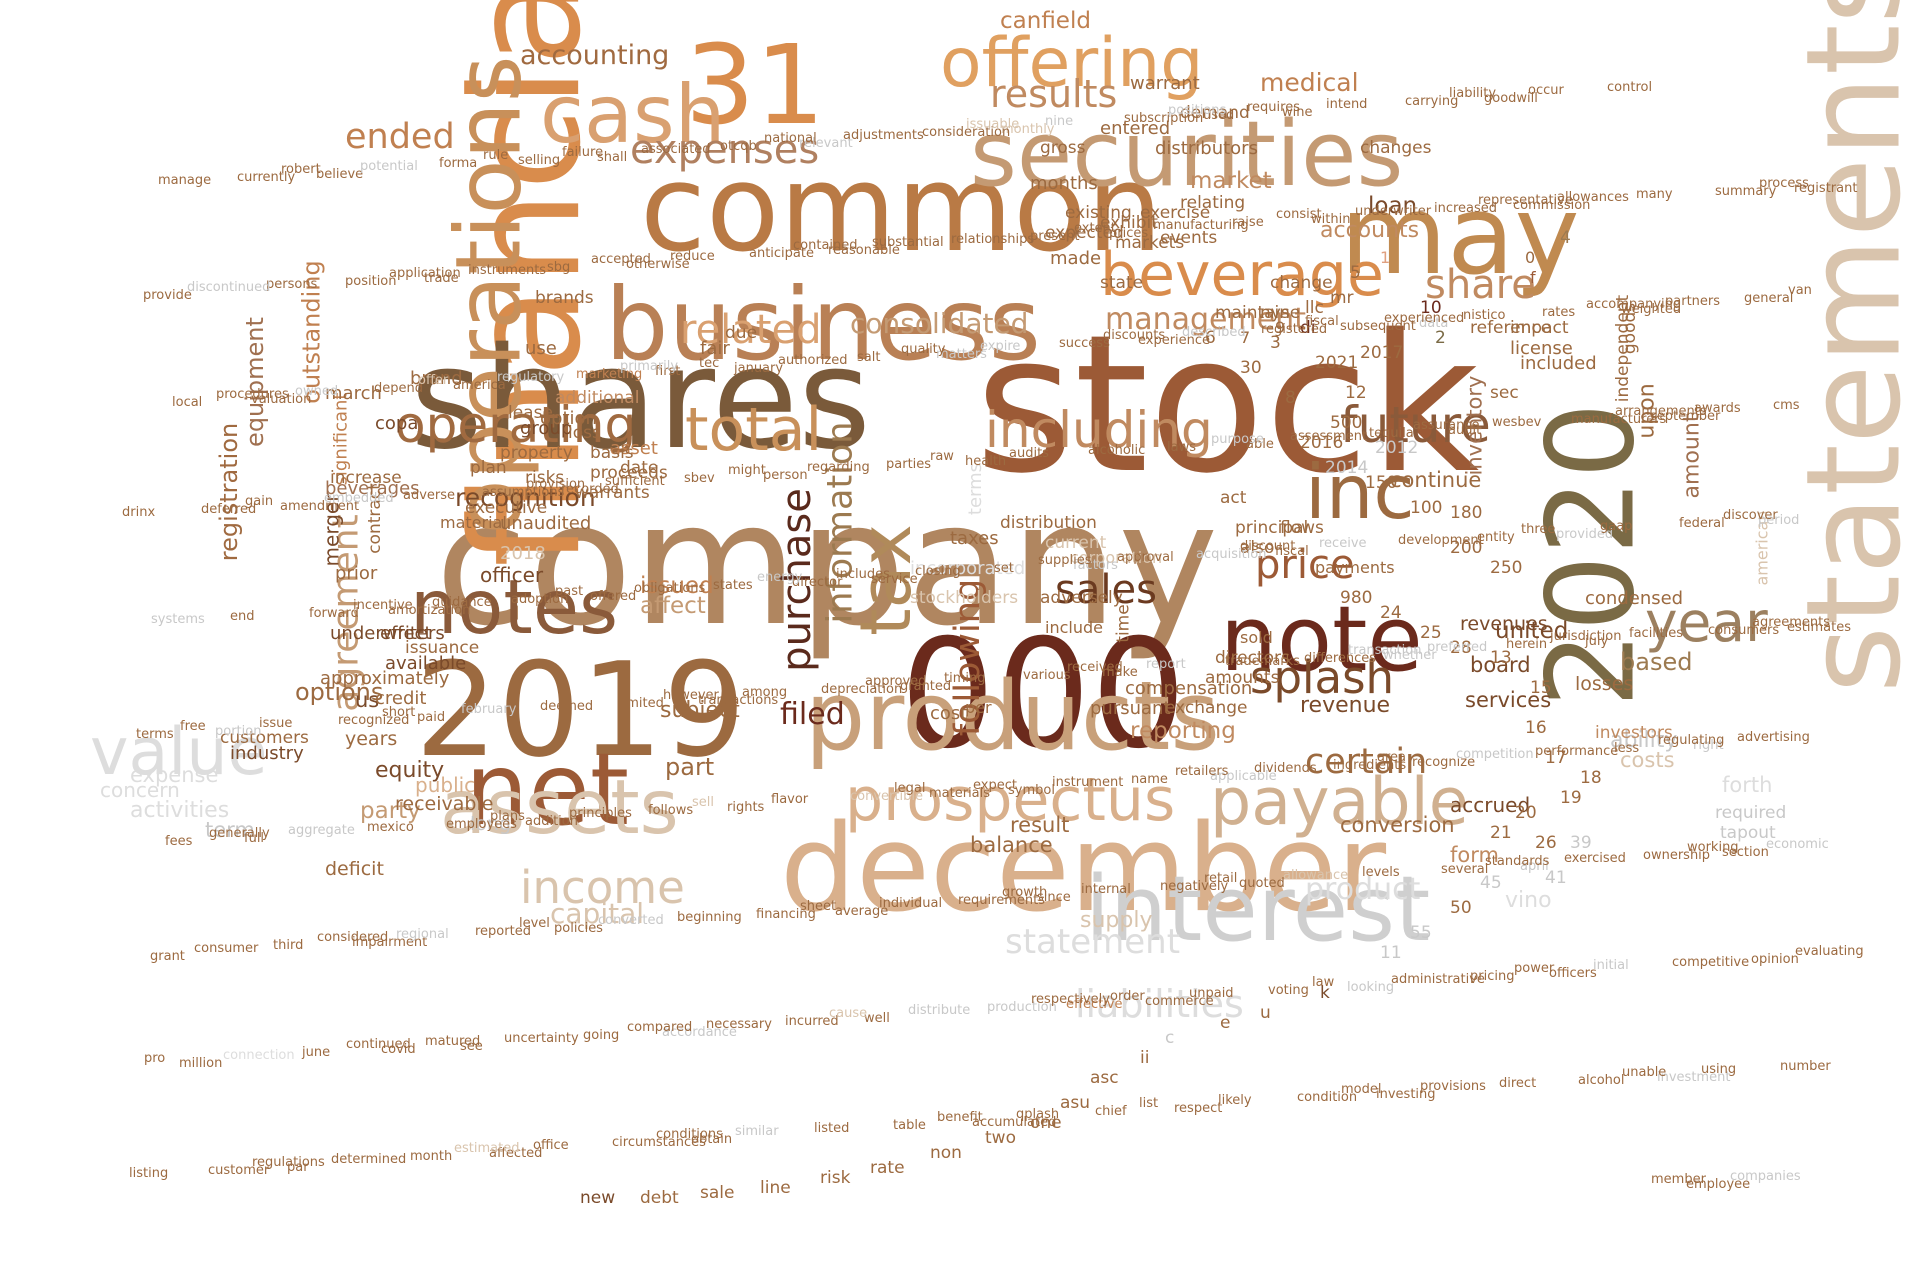  Describe the element at coordinates (1490, 805) in the screenshot. I see `word-accrued: accrued` at that location.